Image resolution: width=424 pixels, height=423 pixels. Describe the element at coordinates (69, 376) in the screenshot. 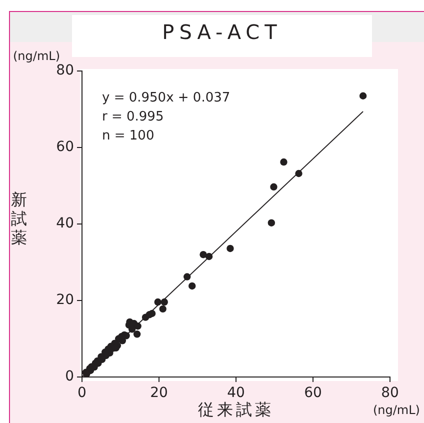

I see `y-tick-label: 0` at that location.